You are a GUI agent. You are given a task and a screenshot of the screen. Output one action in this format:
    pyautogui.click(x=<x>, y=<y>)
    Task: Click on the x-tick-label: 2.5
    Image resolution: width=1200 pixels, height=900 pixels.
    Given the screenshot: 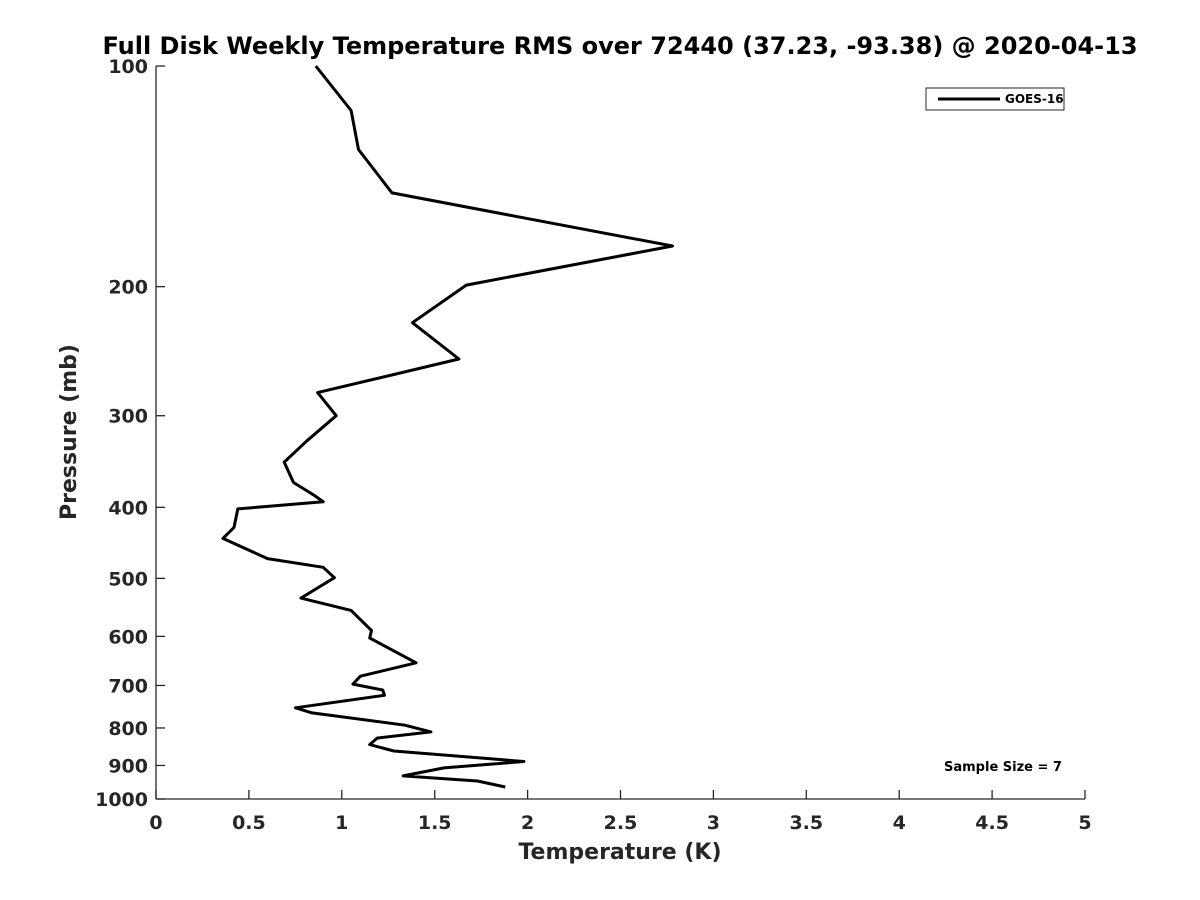 What is the action you would take?
    pyautogui.click(x=621, y=823)
    